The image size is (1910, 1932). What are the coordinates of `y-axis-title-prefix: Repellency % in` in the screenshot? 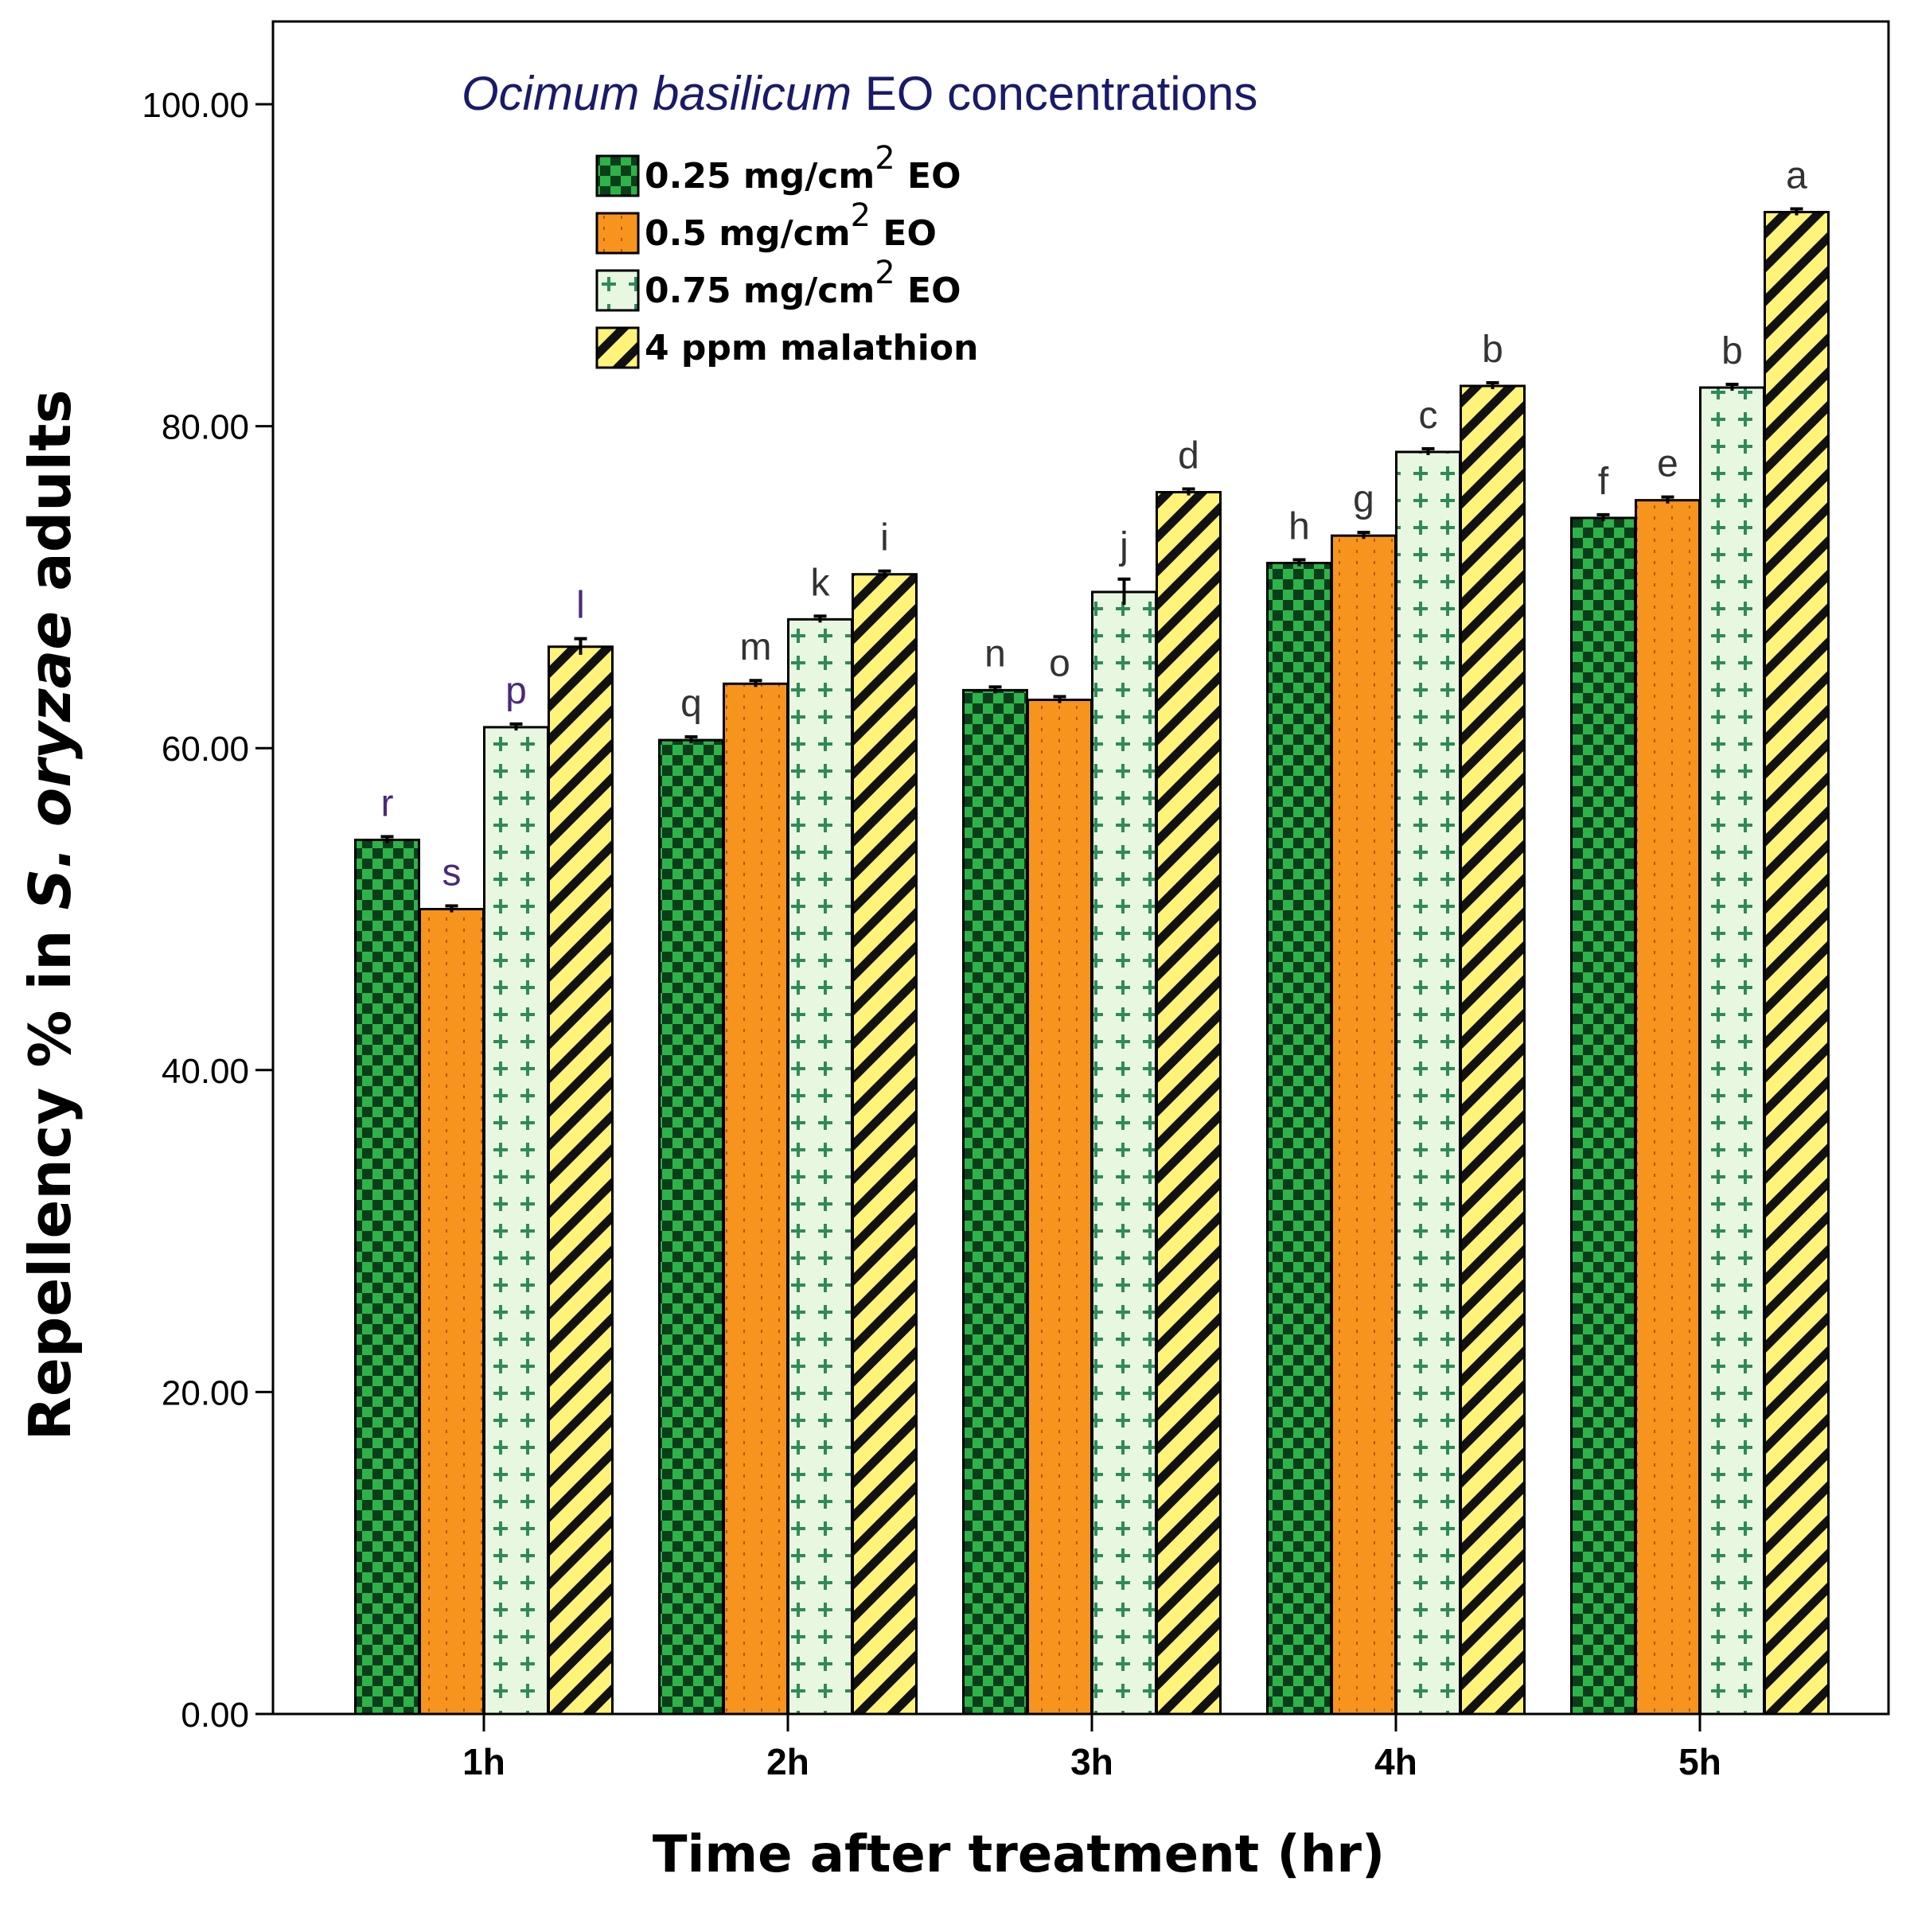 It's located at (50, 1175).